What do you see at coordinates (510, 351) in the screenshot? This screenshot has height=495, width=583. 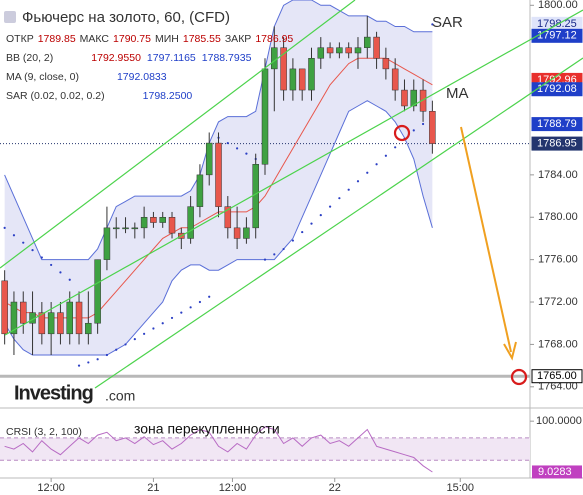 I see `arrow-head` at bounding box center [510, 351].